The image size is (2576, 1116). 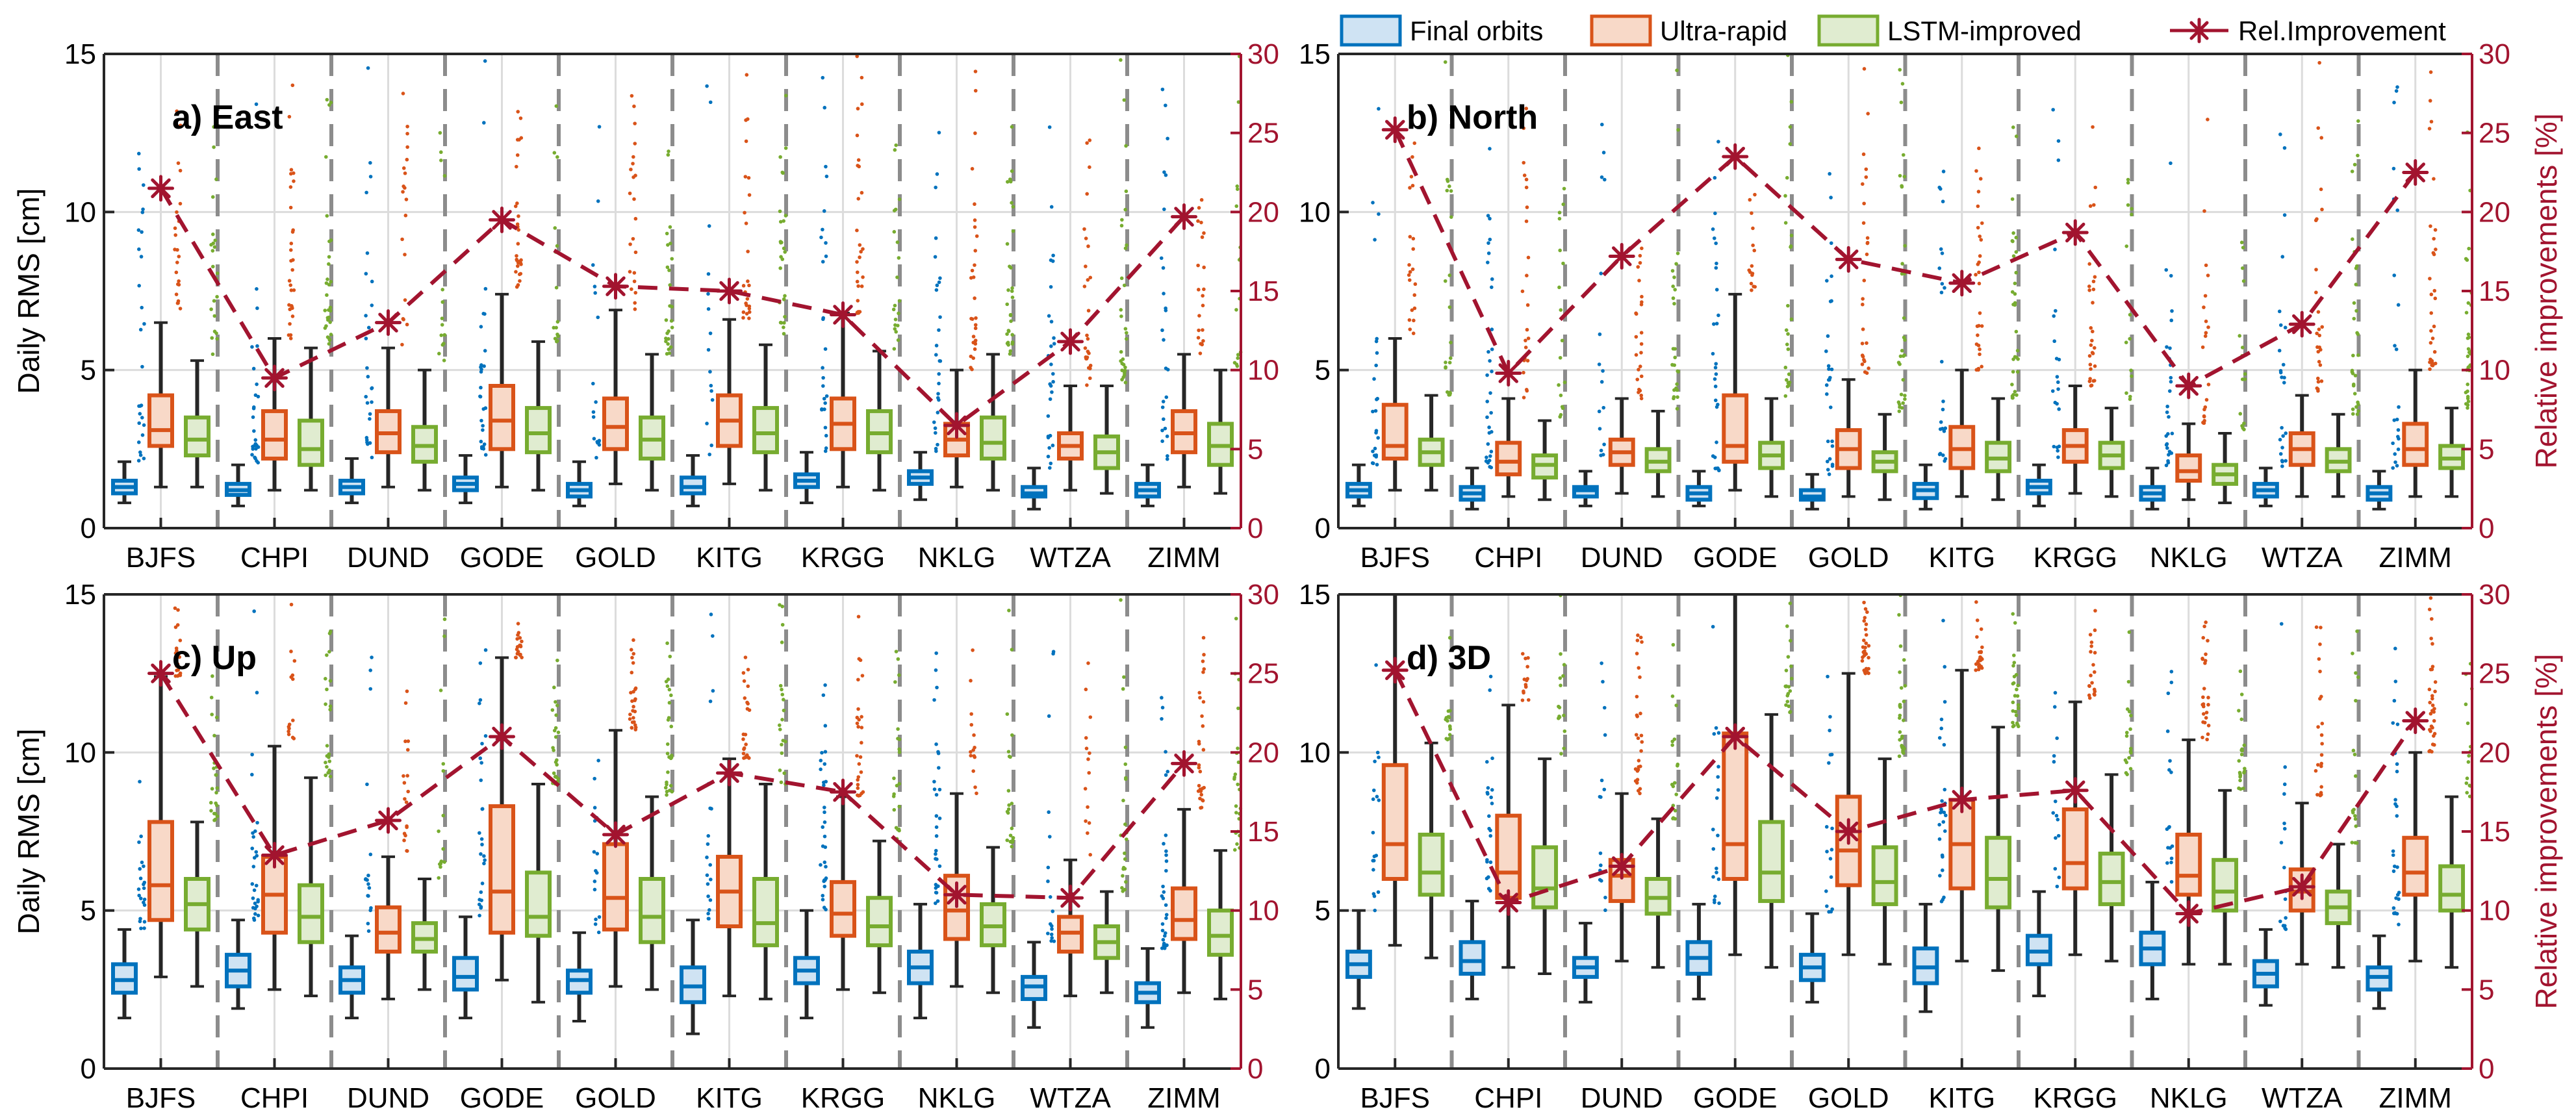 What do you see at coordinates (1962, 800) in the screenshot?
I see `improvement-marker-kitg-stroke` at bounding box center [1962, 800].